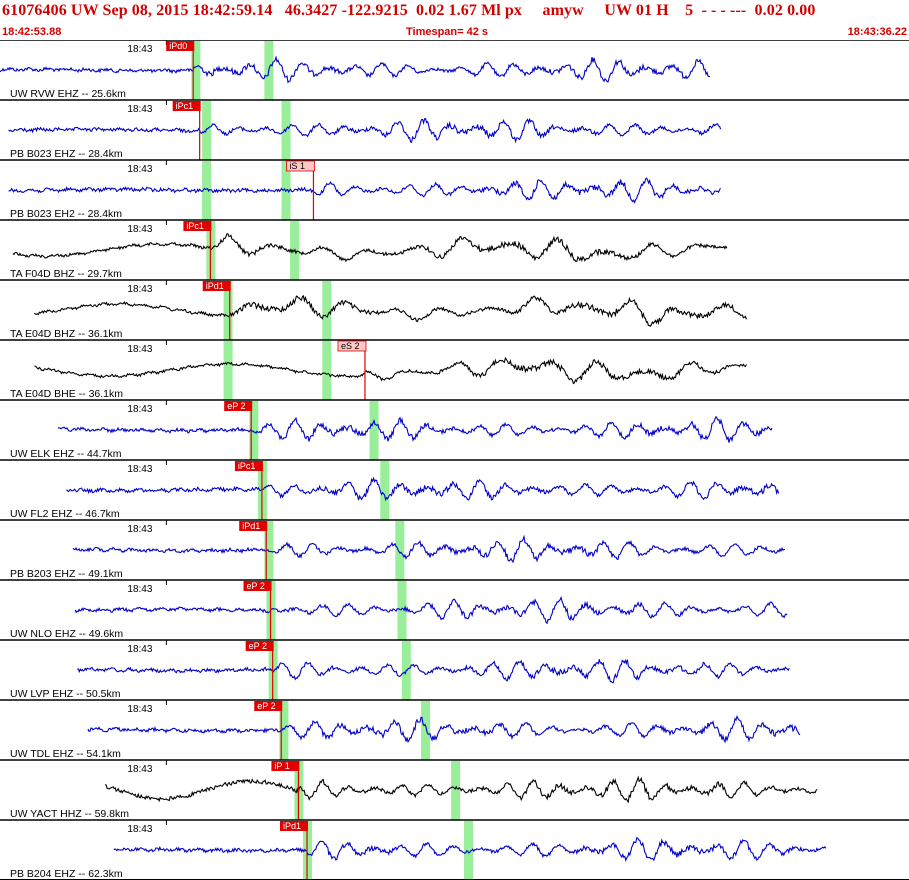  Describe the element at coordinates (454, 129) in the screenshot. I see `trace-panel: 18:43 iPc1 PB B023 EHZ -- 28.4km` at that location.